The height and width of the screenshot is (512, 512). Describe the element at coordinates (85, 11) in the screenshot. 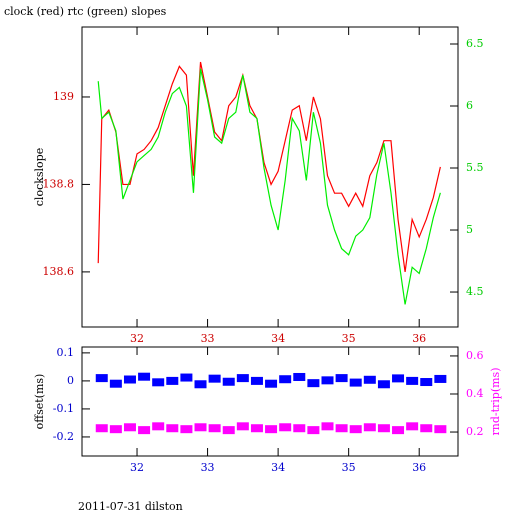

I see `chart-title: clock (red) rtc (green) slopes` at that location.